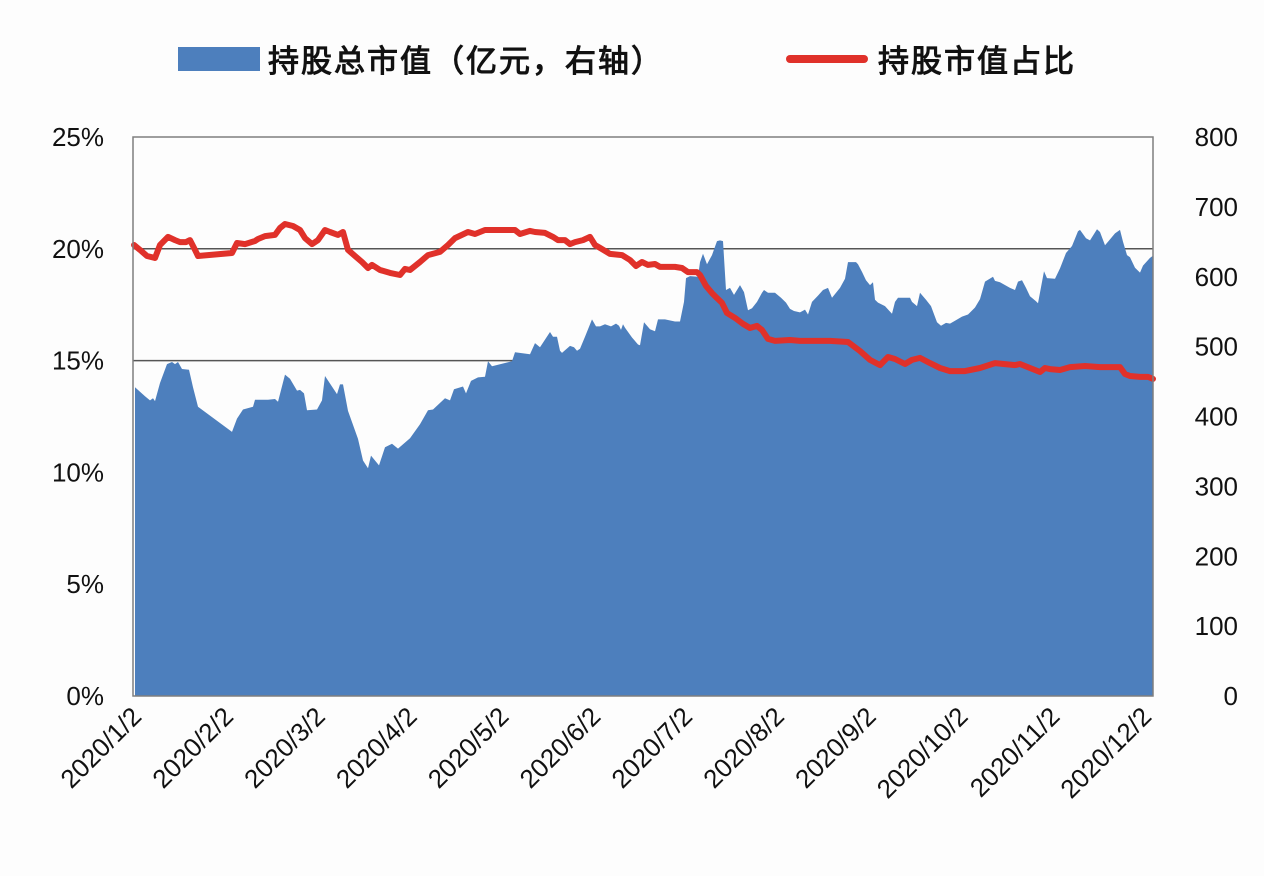 The width and height of the screenshot is (1264, 876). I want to click on right-y-tick-label: 100, so click(1216, 626).